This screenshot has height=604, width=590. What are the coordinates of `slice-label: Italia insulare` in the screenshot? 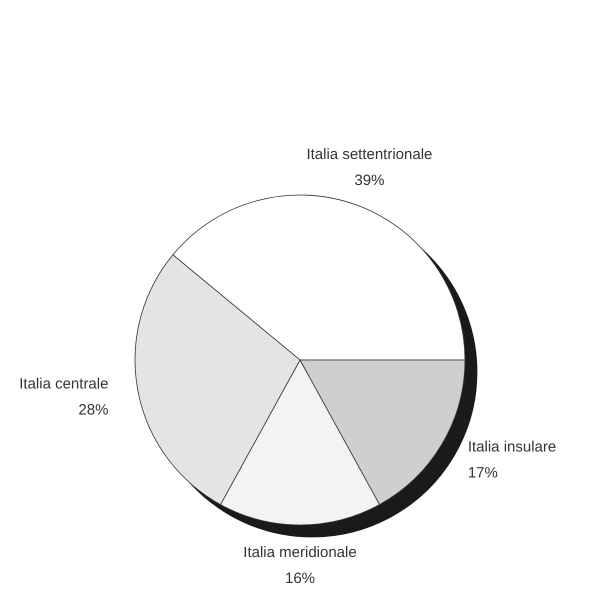 It's located at (512, 447).